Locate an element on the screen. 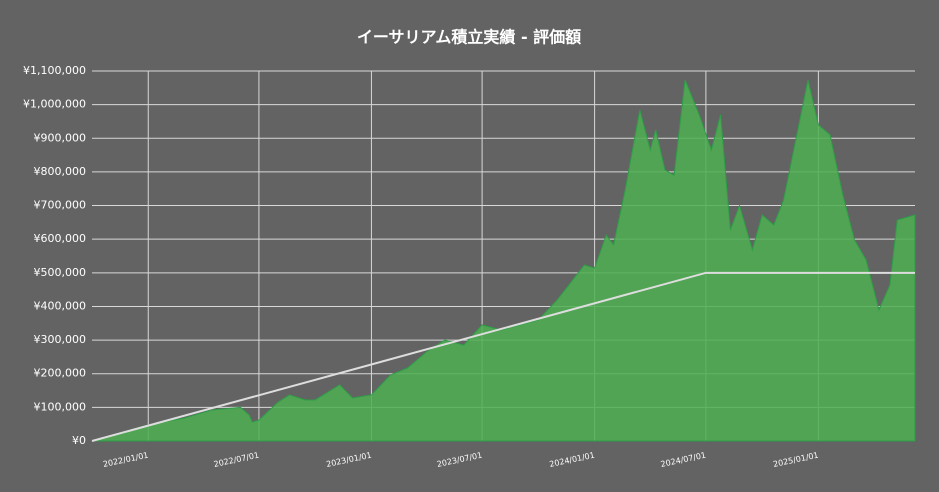 This screenshot has width=939, height=492. y-tick-label: ¥600,000 is located at coordinates (60, 238).